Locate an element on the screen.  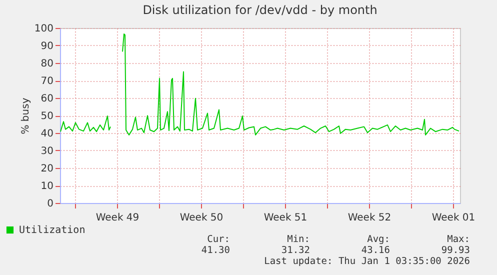
x-tick-label: Week 50 is located at coordinates (202, 218).